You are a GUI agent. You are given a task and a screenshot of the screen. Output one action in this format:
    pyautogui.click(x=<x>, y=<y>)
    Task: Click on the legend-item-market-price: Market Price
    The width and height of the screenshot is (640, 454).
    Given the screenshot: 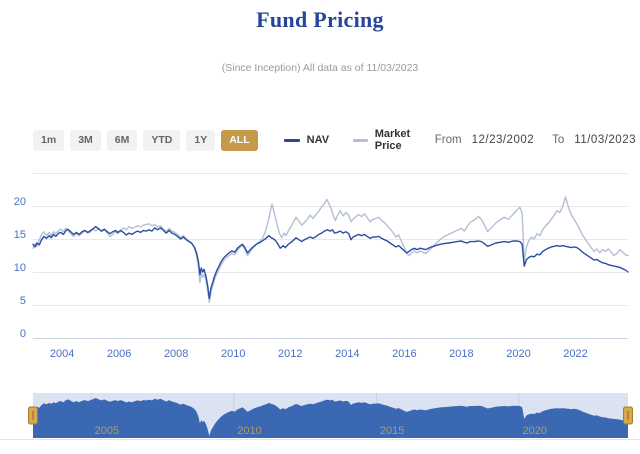 What is the action you would take?
    pyautogui.click(x=394, y=140)
    